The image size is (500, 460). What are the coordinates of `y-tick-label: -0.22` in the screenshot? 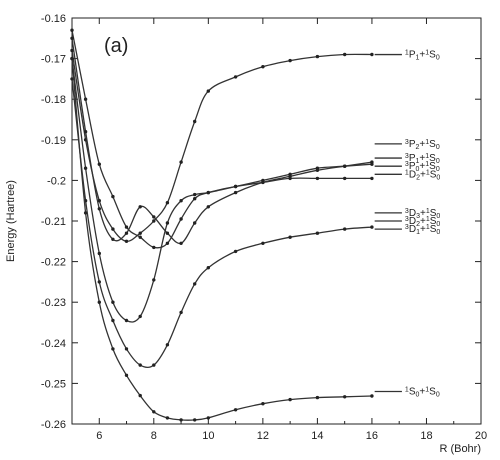 It's located at (53, 263).